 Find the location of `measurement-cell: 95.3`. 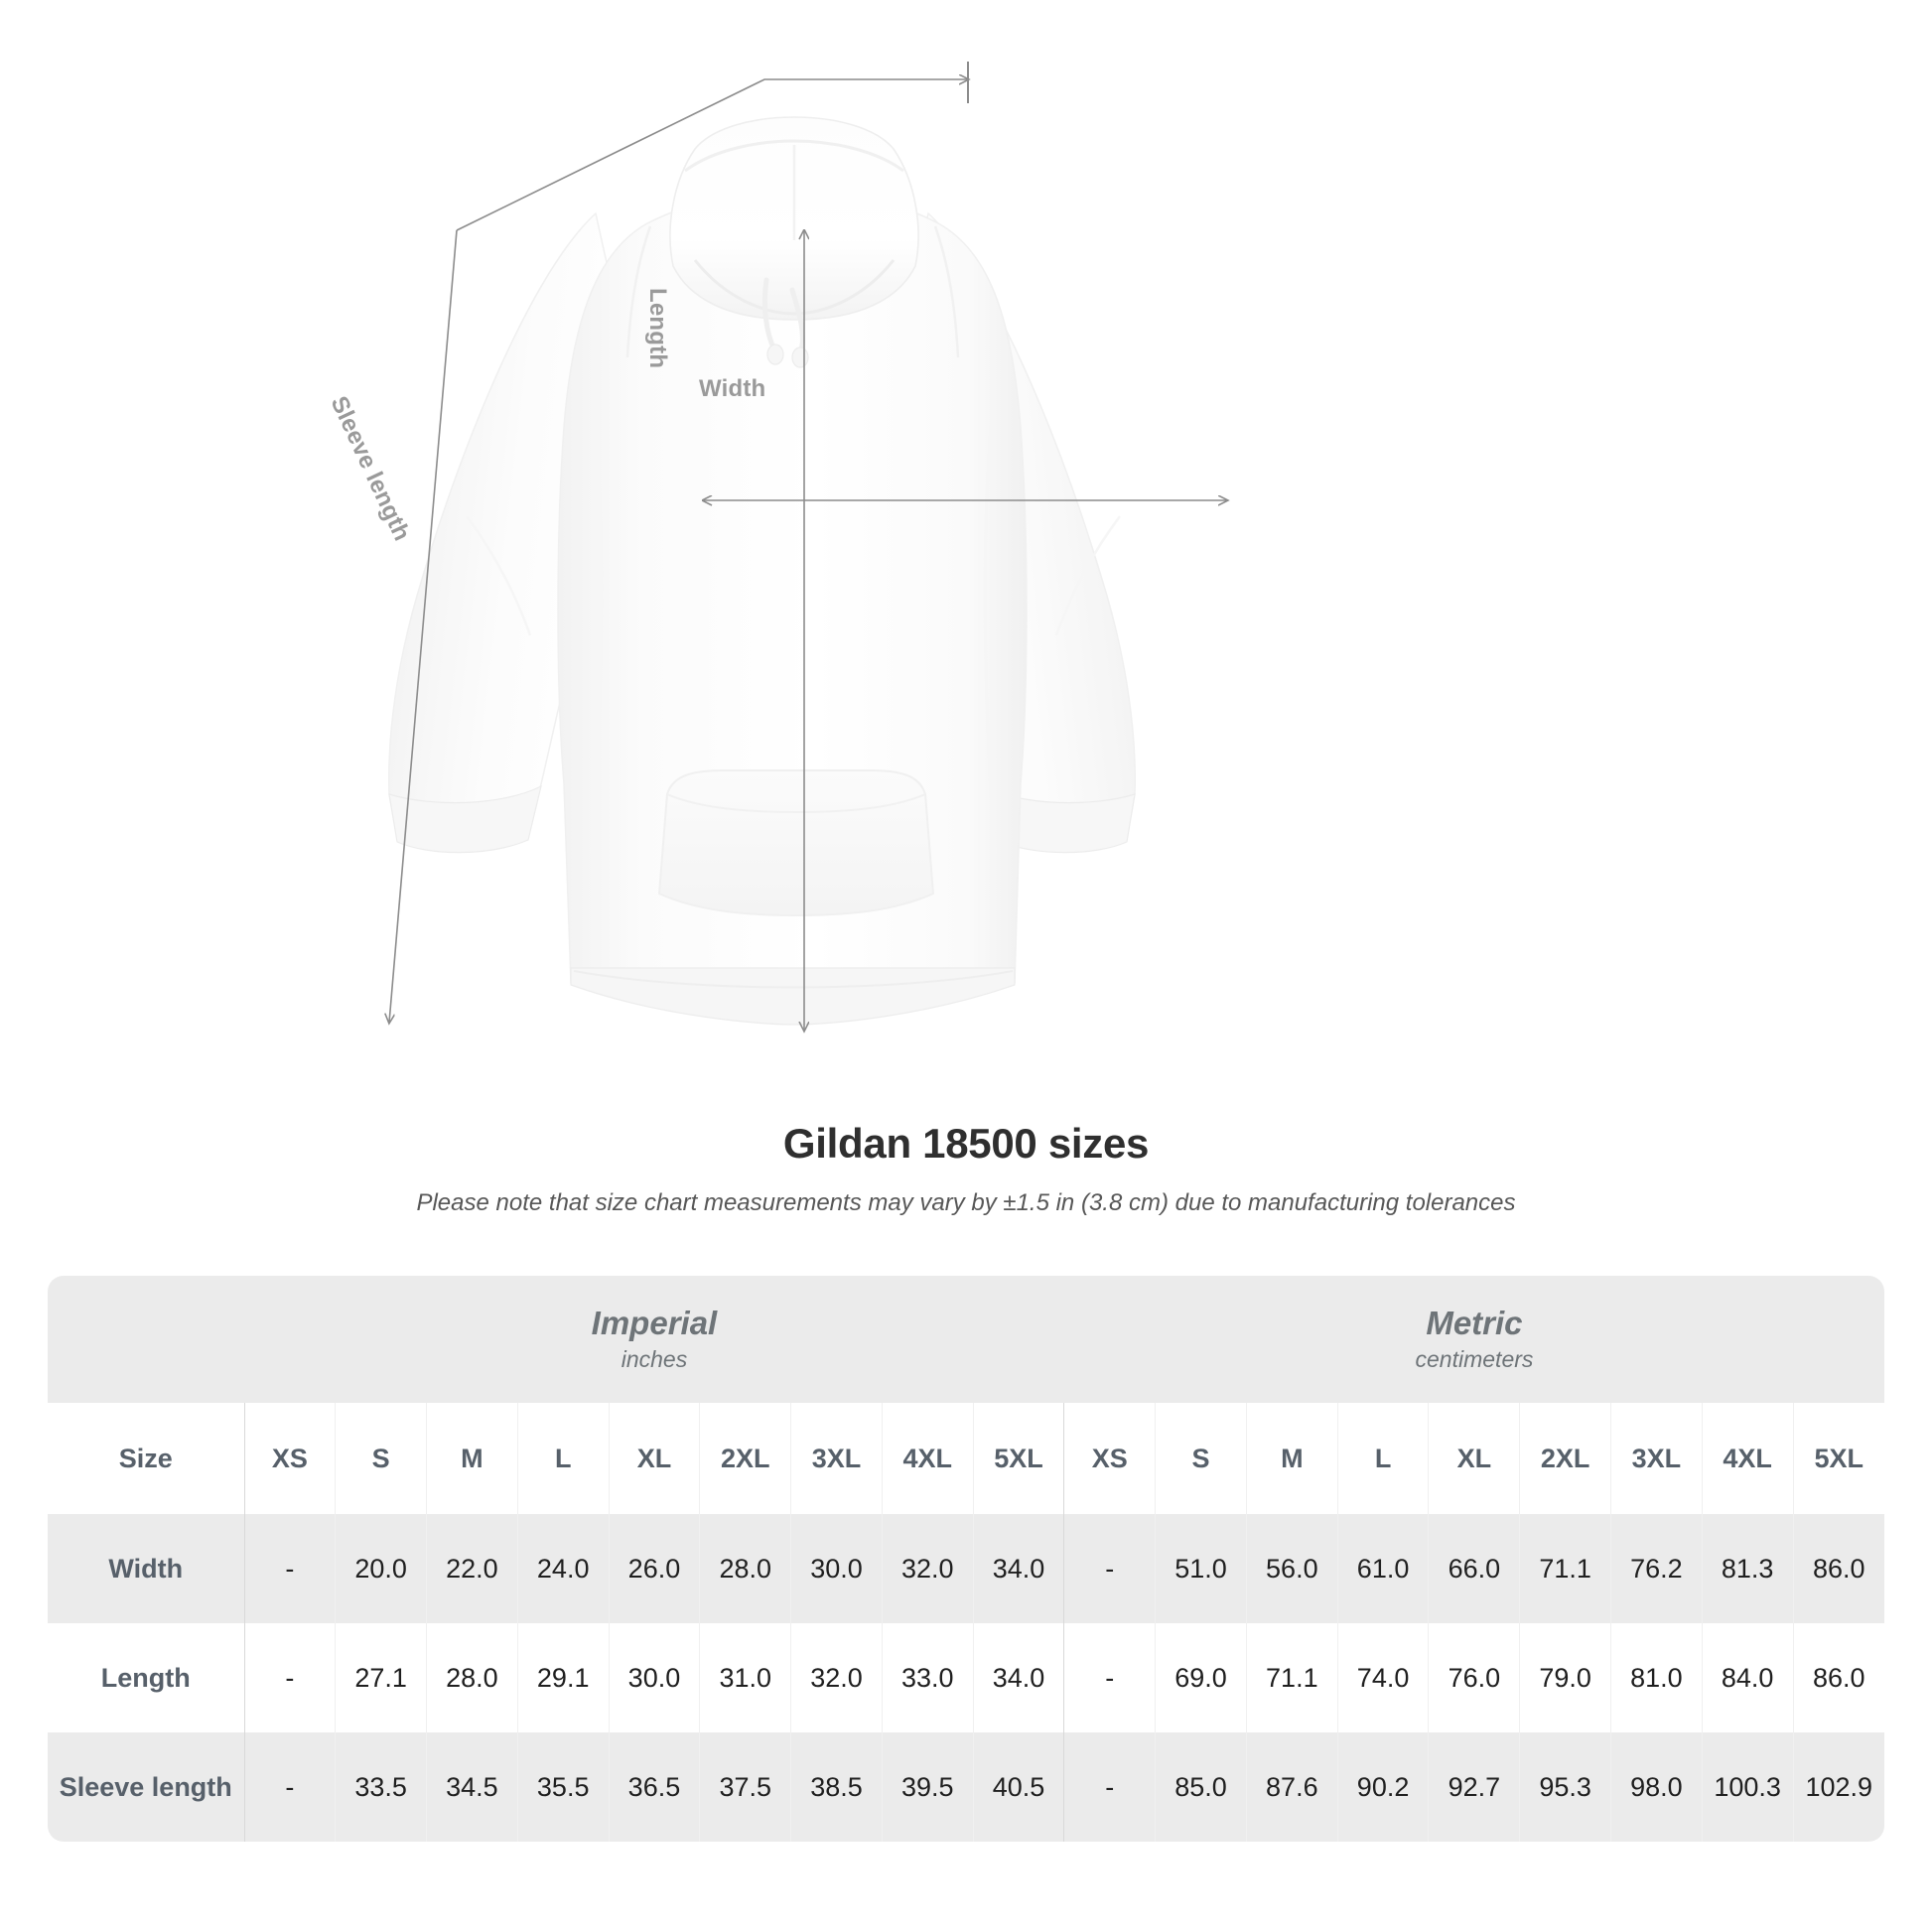

measurement-cell: 95.3 is located at coordinates (1565, 1787).